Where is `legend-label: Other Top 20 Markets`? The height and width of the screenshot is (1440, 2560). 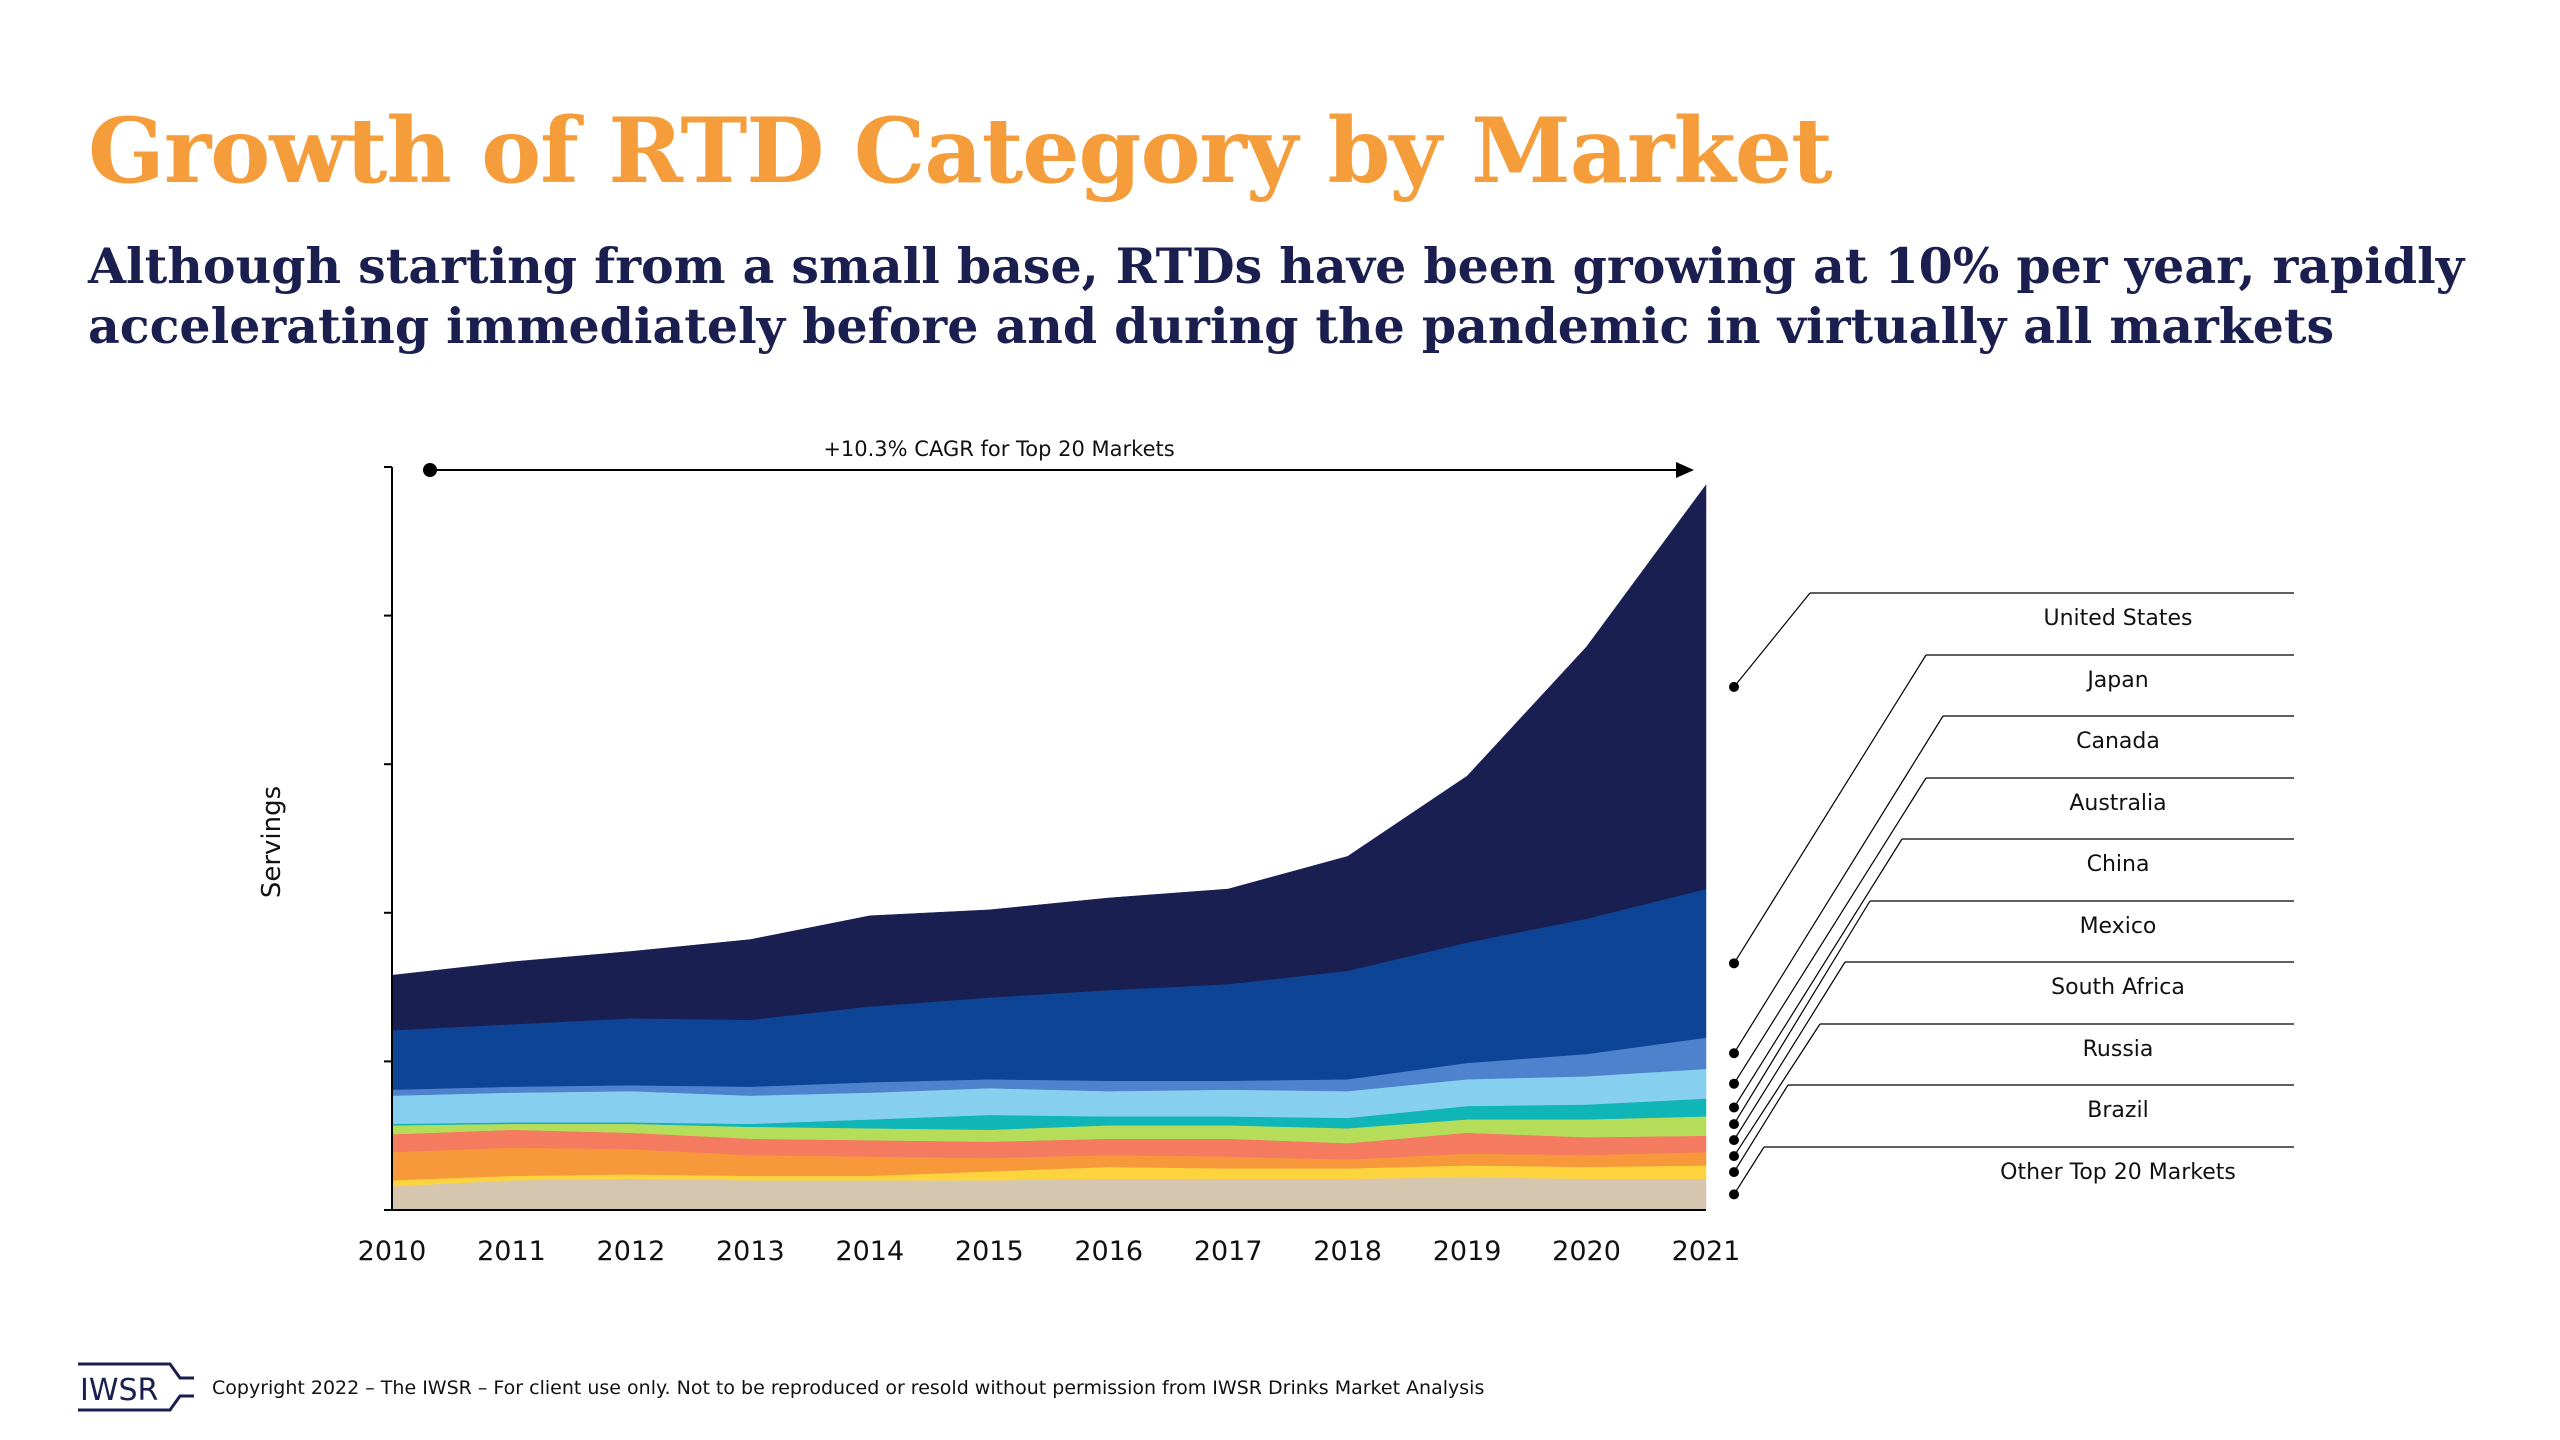 legend-label: Other Top 20 Markets is located at coordinates (2118, 1172).